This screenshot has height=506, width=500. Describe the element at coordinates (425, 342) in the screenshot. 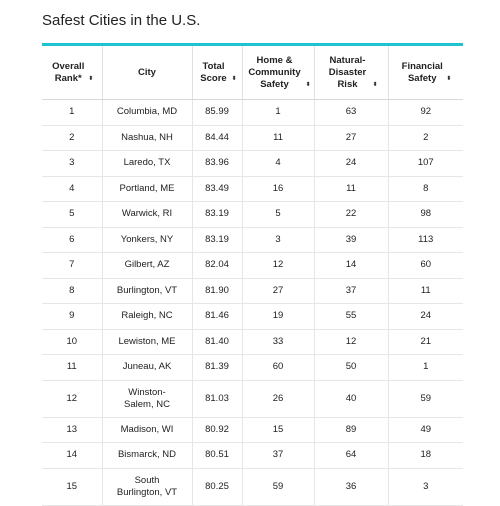

I see `financial-safety-cell: 21` at that location.